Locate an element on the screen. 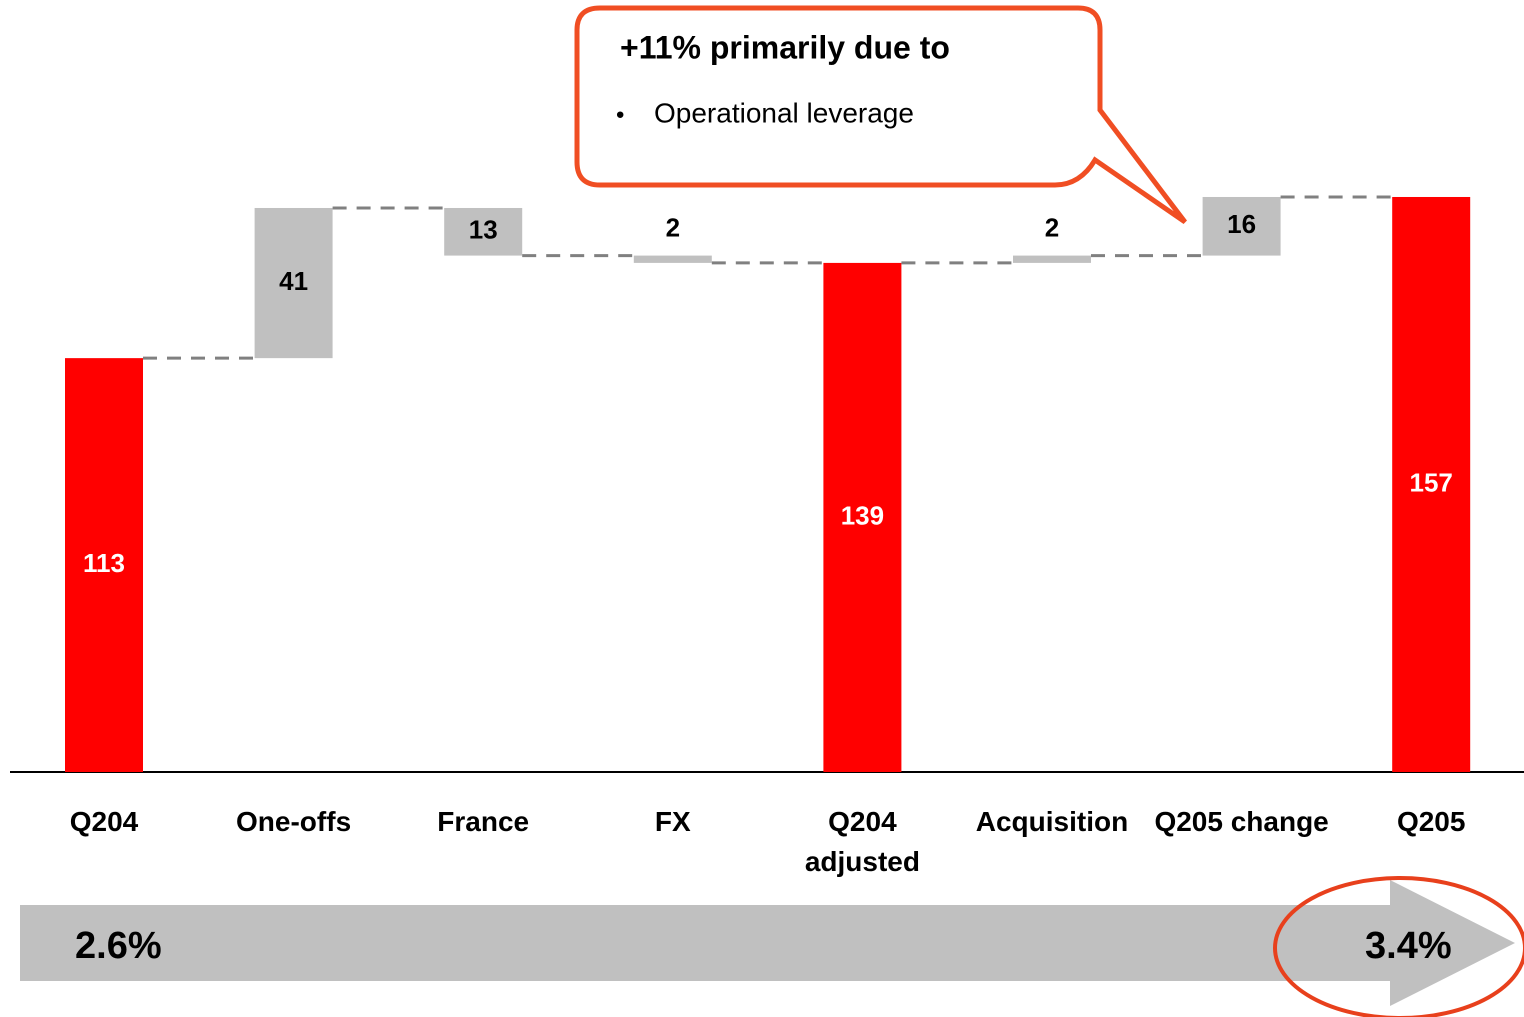  value-label: 139 is located at coordinates (862, 515).